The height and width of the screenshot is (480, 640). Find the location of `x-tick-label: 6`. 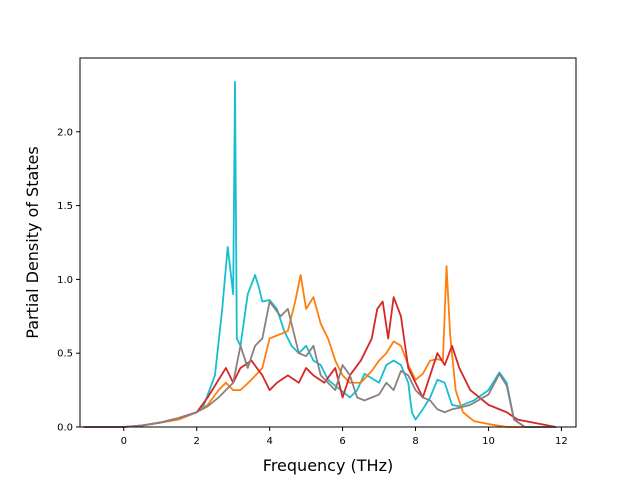

x-tick-label: 6 is located at coordinates (342, 441).